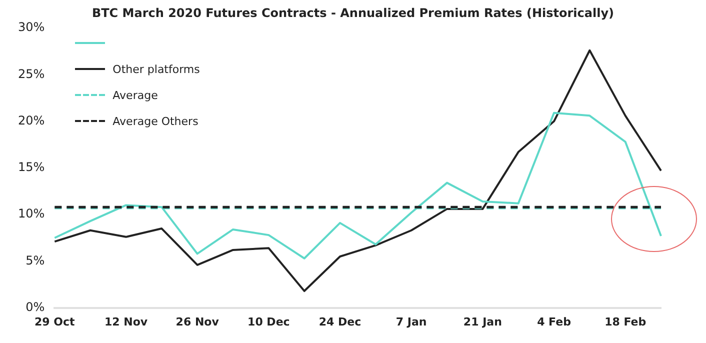 This screenshot has height=343, width=706. I want to click on legend-label: Average, so click(135, 95).